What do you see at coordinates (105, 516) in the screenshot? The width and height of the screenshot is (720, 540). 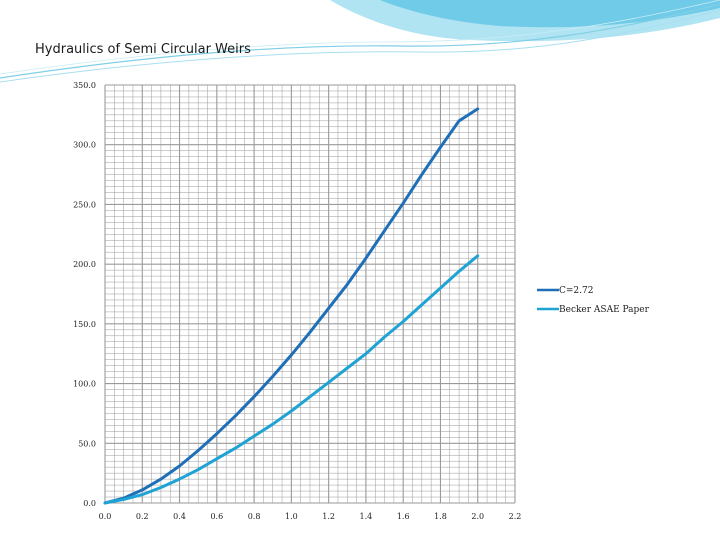 I see `x-tick-label: 0.0` at bounding box center [105, 516].